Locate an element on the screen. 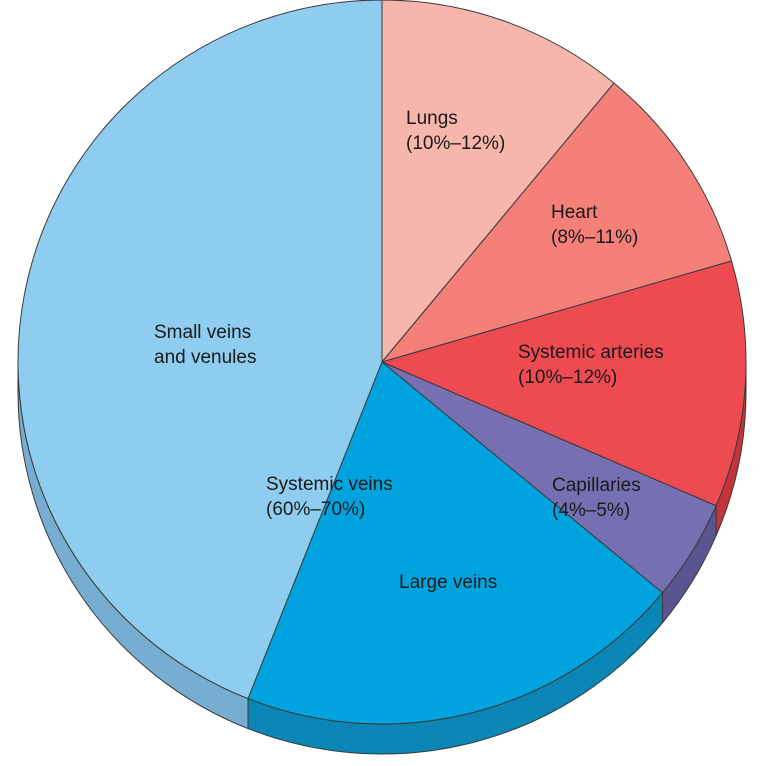 Image resolution: width=763 pixels, height=766 pixels. label-heart-range: (8%–11%) is located at coordinates (594, 237).